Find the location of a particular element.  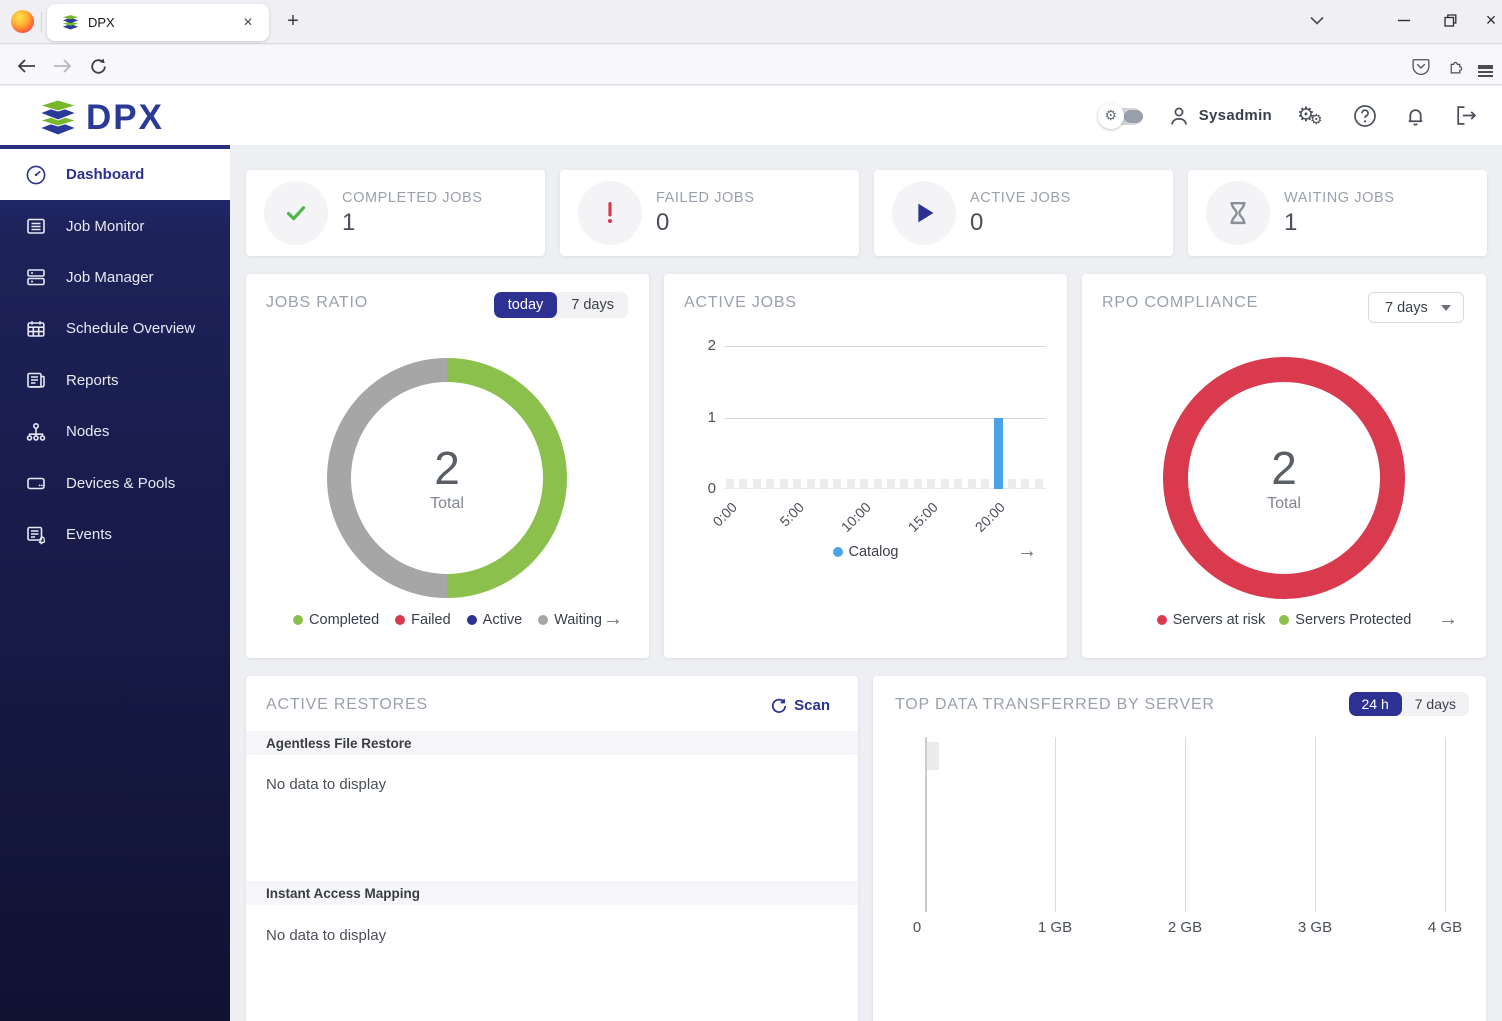

jobs-ratio-legend-active: Active is located at coordinates (494, 620).